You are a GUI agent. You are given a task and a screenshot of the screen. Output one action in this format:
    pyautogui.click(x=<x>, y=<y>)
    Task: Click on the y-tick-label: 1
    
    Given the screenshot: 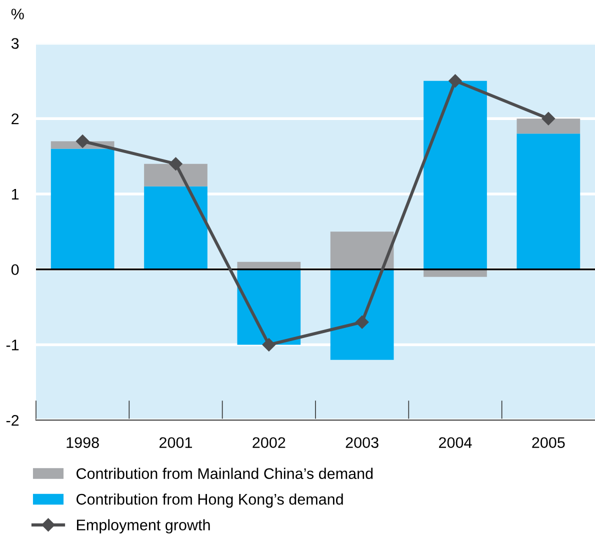 What is the action you would take?
    pyautogui.click(x=15, y=194)
    